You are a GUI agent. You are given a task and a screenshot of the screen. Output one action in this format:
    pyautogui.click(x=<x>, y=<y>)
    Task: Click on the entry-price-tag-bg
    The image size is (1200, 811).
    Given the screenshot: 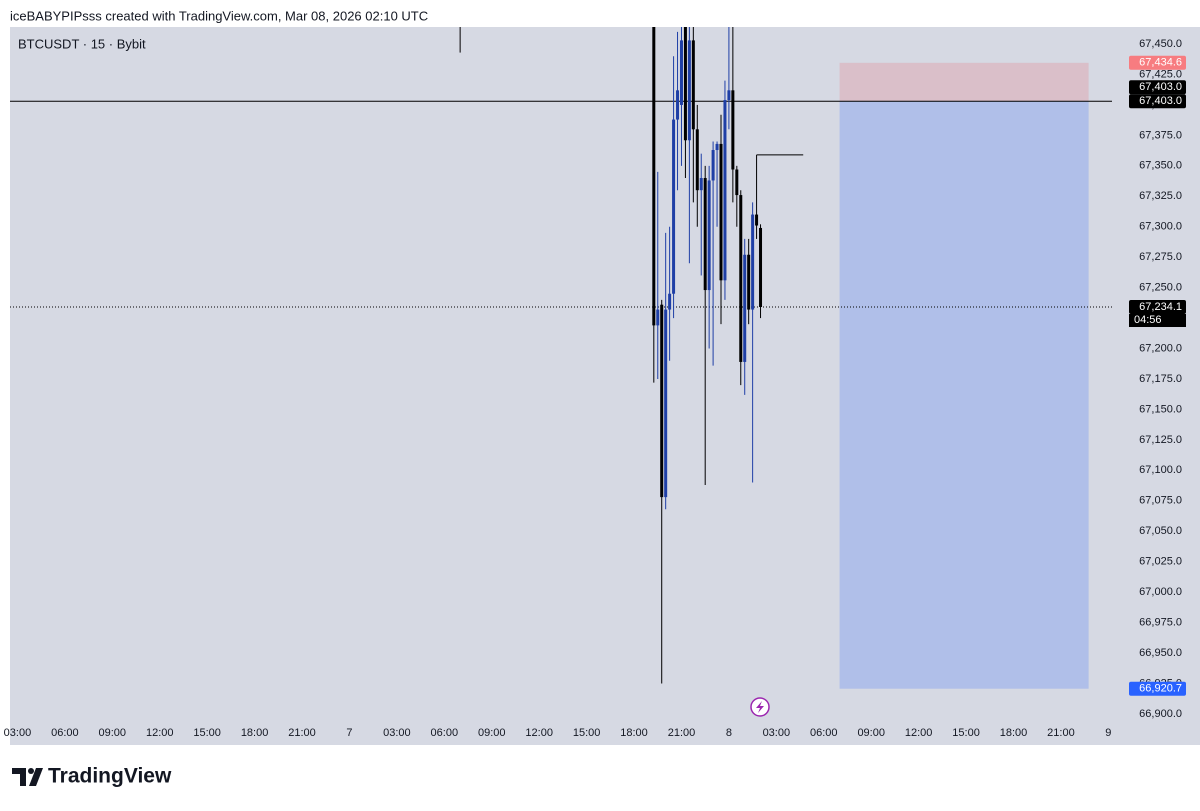 What is the action you would take?
    pyautogui.click(x=1157, y=87)
    